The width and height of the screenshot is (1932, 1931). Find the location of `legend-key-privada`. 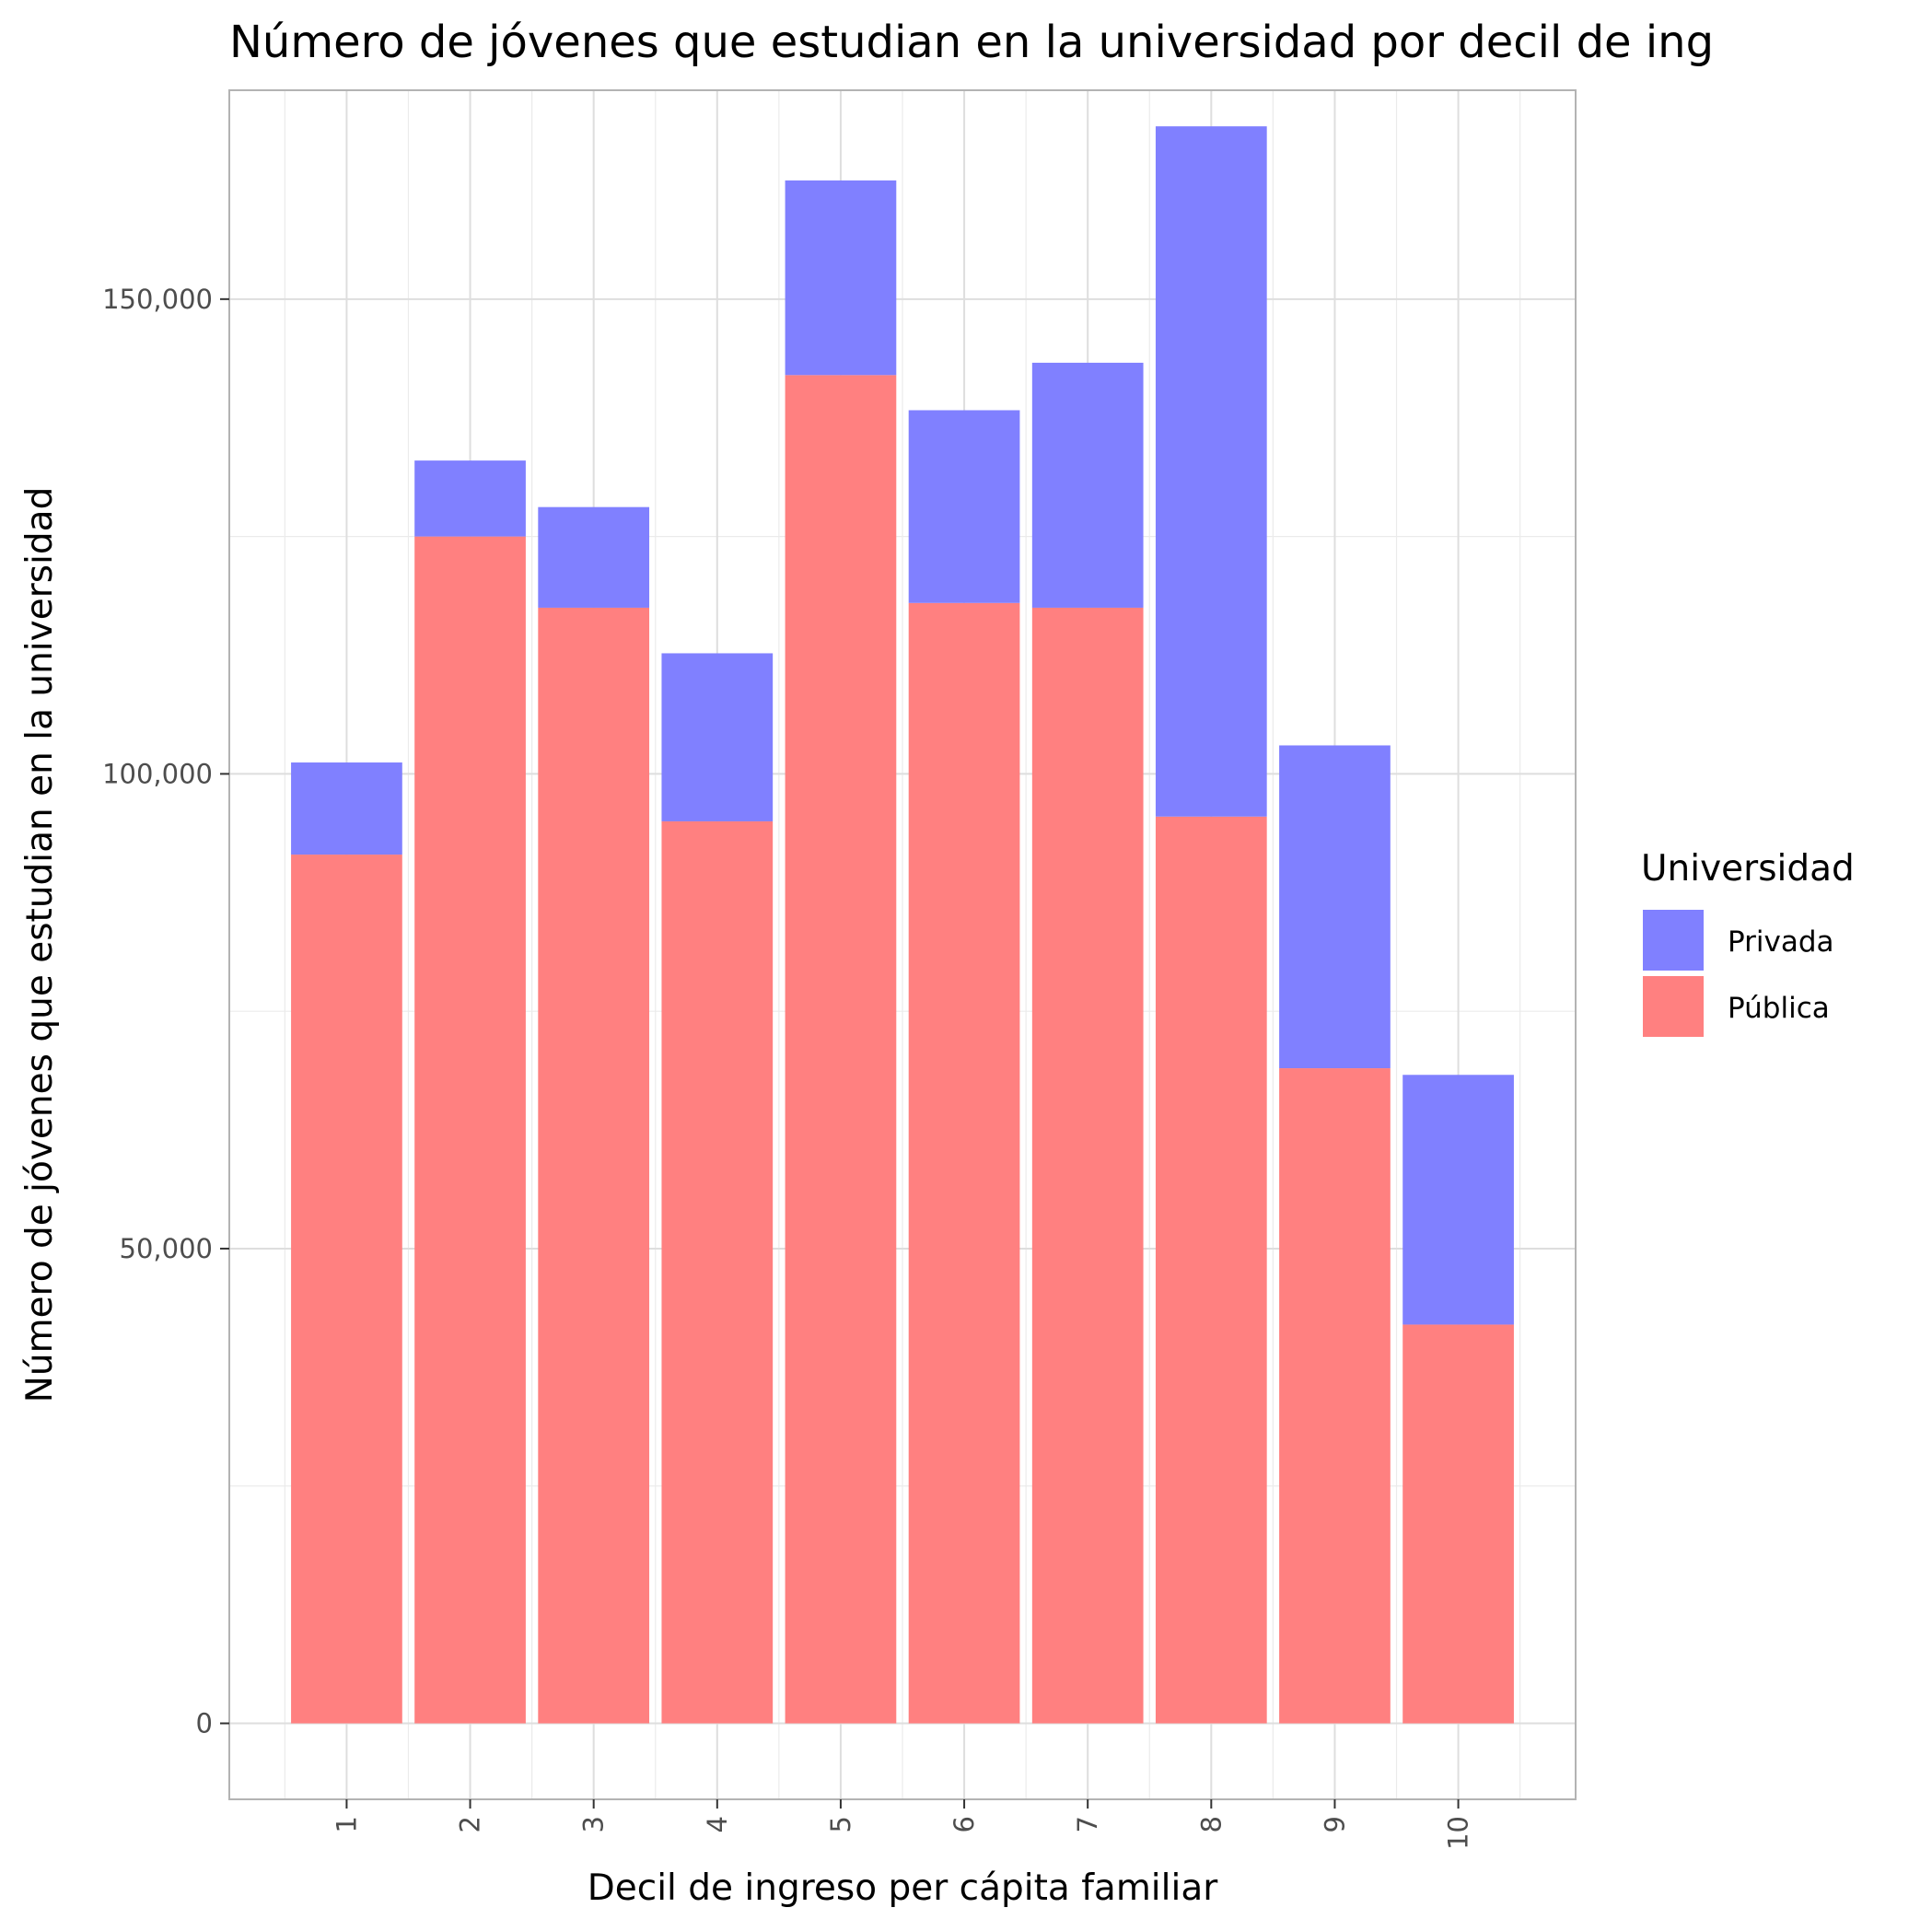

legend-key-privada is located at coordinates (1673, 940).